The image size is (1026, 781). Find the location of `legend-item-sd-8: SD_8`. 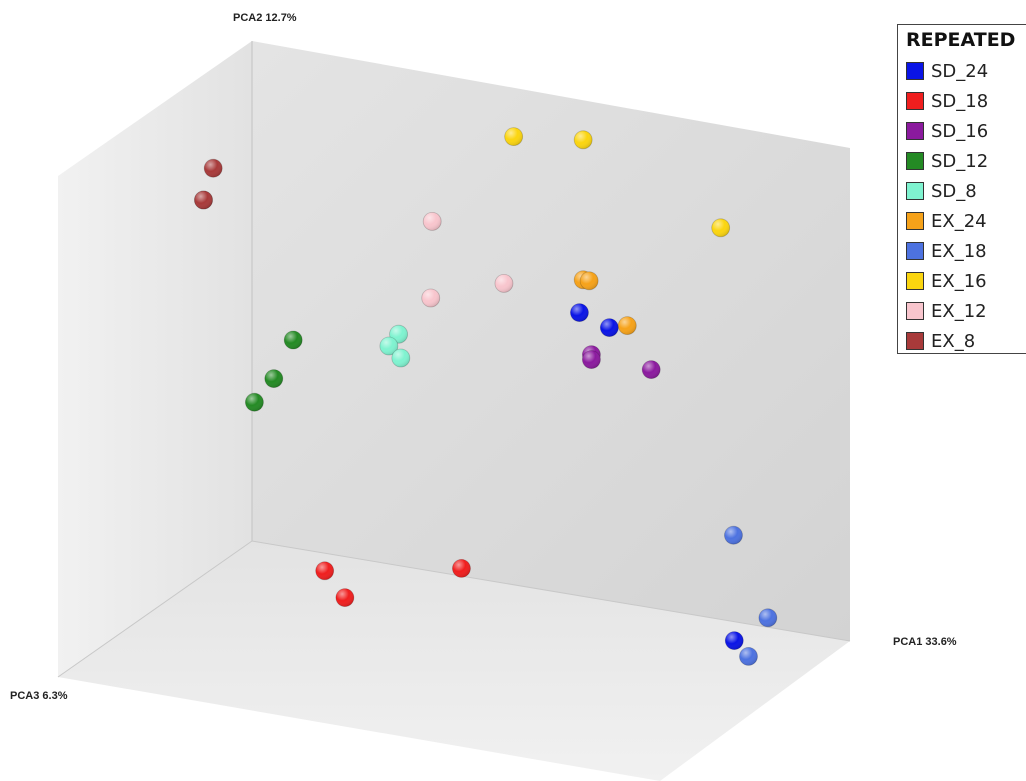

legend-item-sd-8: SD_8 is located at coordinates (941, 191).